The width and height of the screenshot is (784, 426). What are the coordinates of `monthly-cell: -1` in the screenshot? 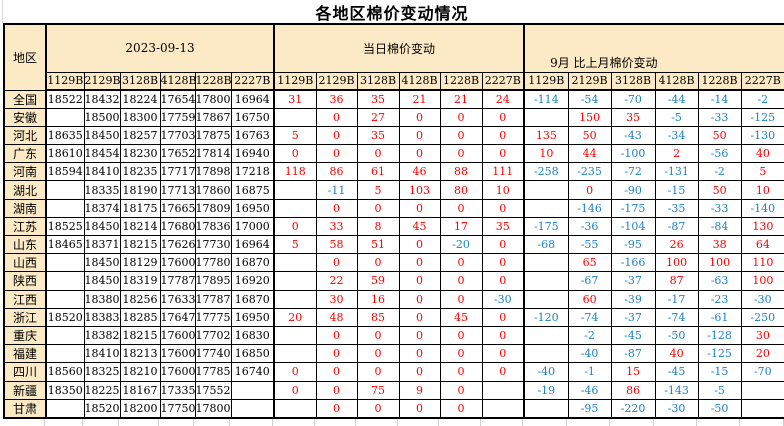 It's located at (589, 372).